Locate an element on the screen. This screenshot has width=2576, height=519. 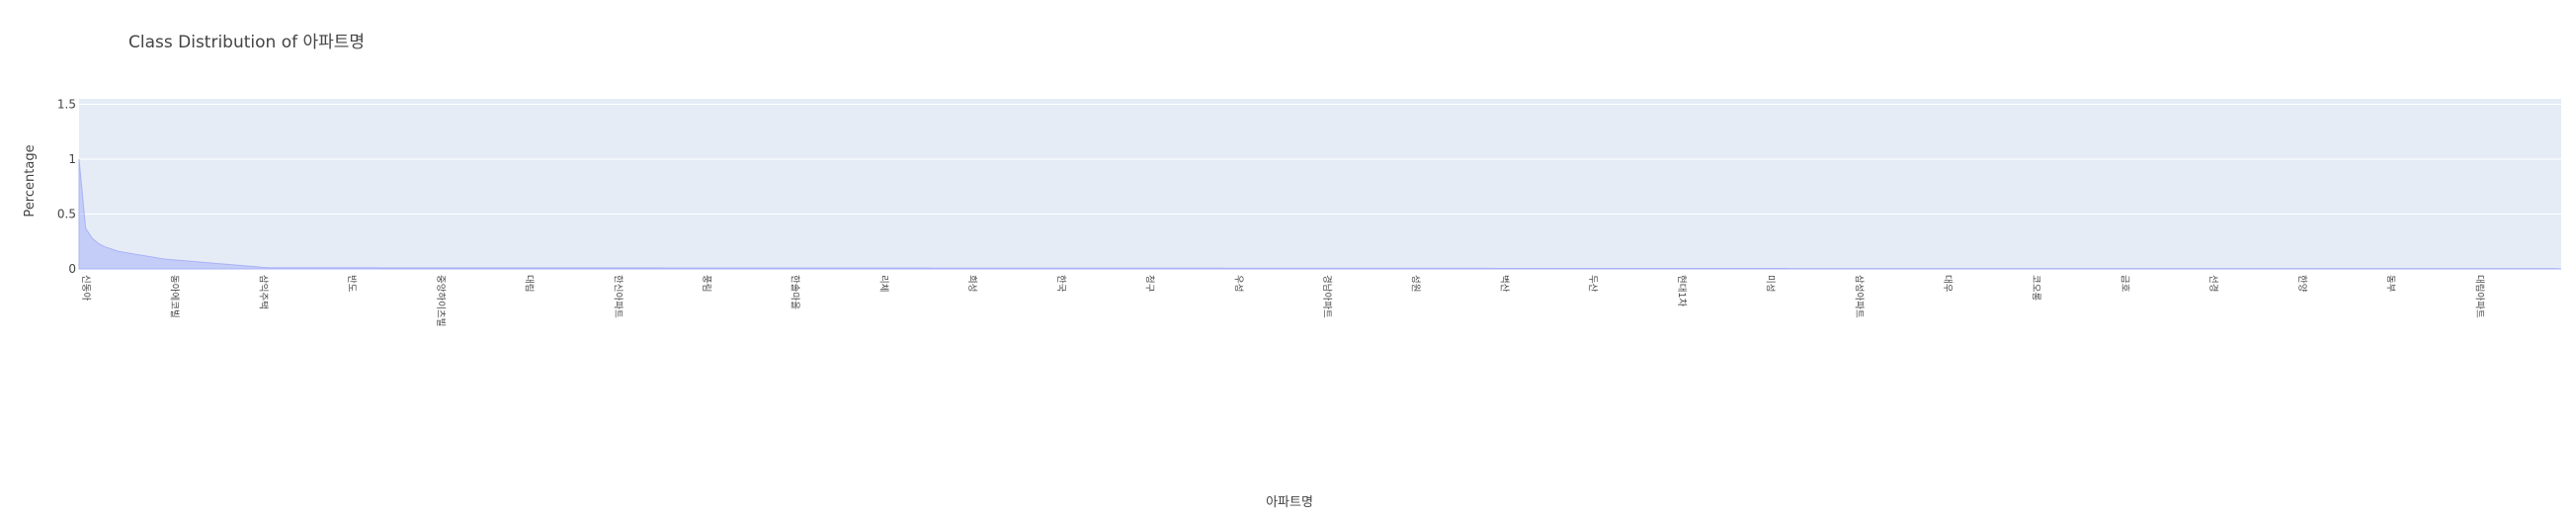
x-tick-label: 미성 is located at coordinates (1770, 283).